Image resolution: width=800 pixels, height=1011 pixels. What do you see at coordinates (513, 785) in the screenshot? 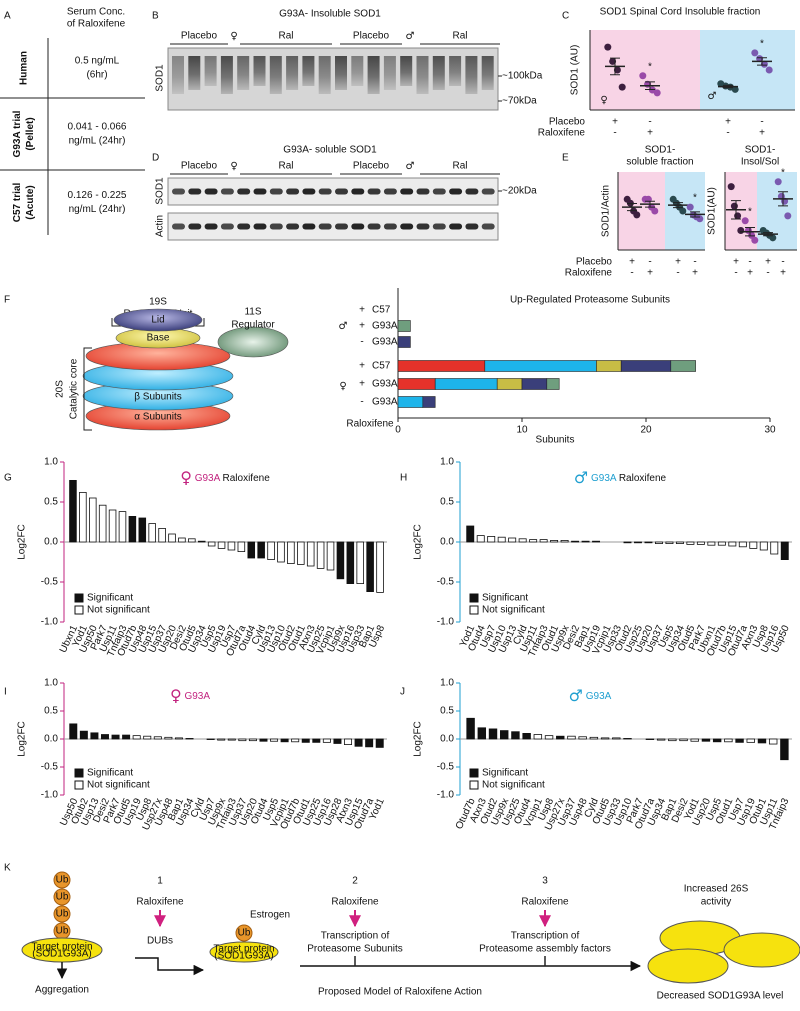
I see `legend-label: Not significant` at bounding box center [513, 785].